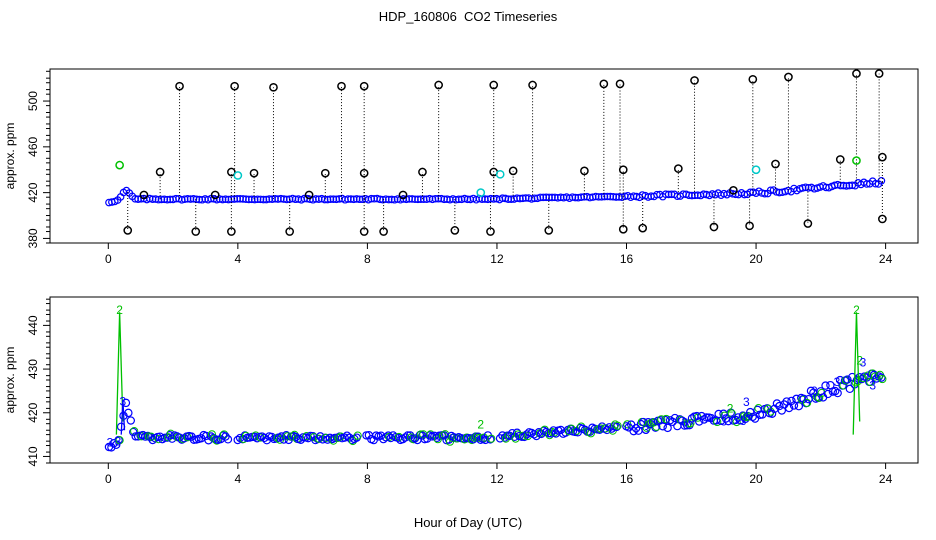  What do you see at coordinates (468, 522) in the screenshot?
I see `x-axis-label: Hour of Day (UTC)` at bounding box center [468, 522].